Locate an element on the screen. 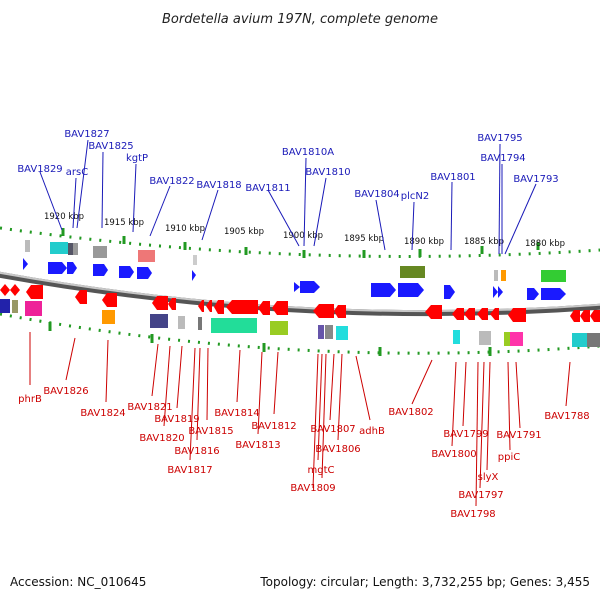 The image size is (600, 600). gene-label-reverse: BAV1806 is located at coordinates (337, 449).